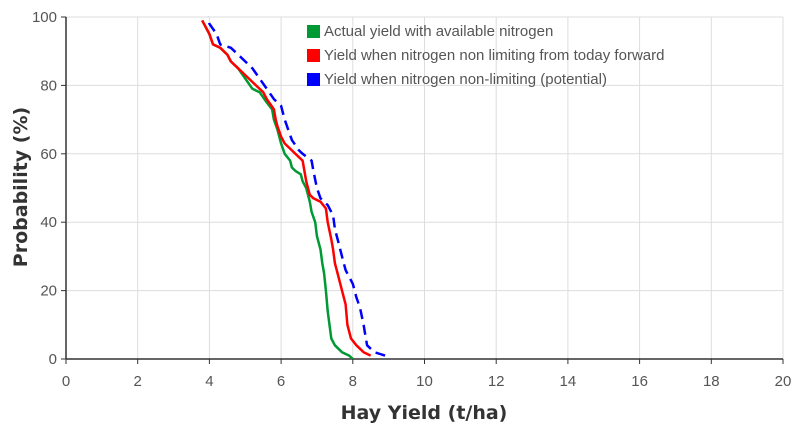 The image size is (798, 427). I want to click on x-tick-label: 0, so click(66, 381).